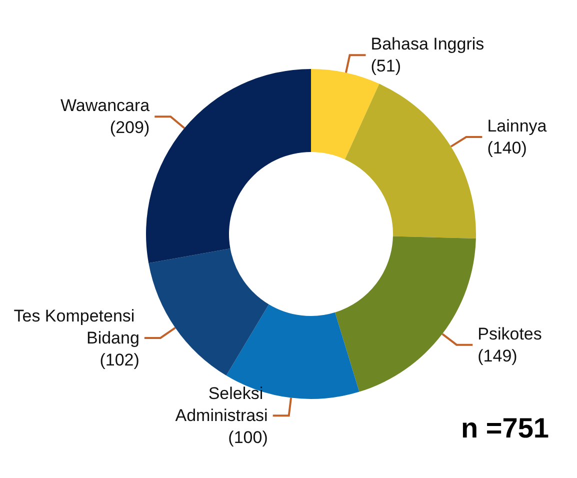 This screenshot has width=577, height=478. What do you see at coordinates (385, 66) in the screenshot?
I see `data-label: (51)` at bounding box center [385, 66].